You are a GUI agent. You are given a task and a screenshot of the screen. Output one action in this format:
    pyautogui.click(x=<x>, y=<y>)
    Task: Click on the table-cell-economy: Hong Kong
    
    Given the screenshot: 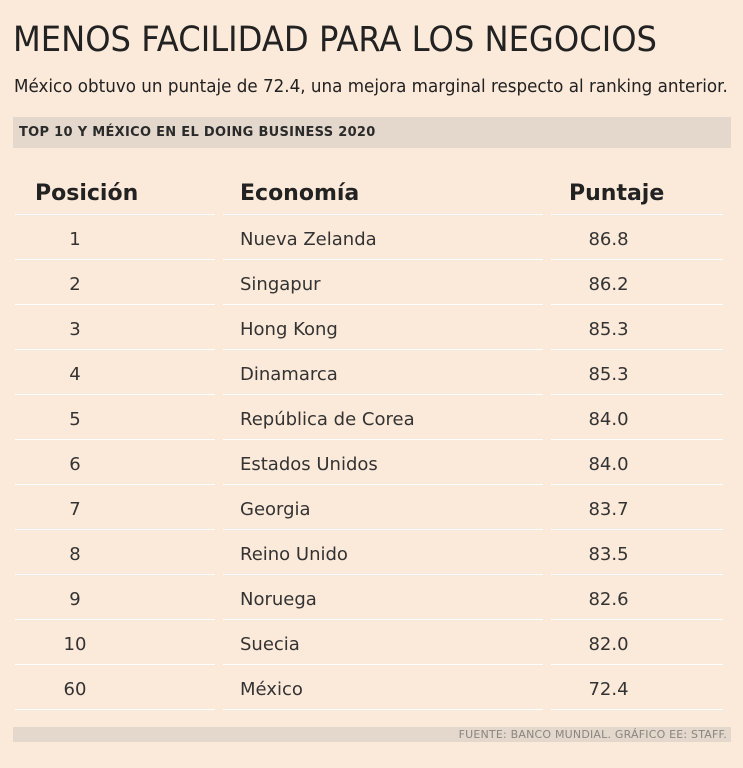 What is the action you would take?
    pyautogui.click(x=383, y=327)
    